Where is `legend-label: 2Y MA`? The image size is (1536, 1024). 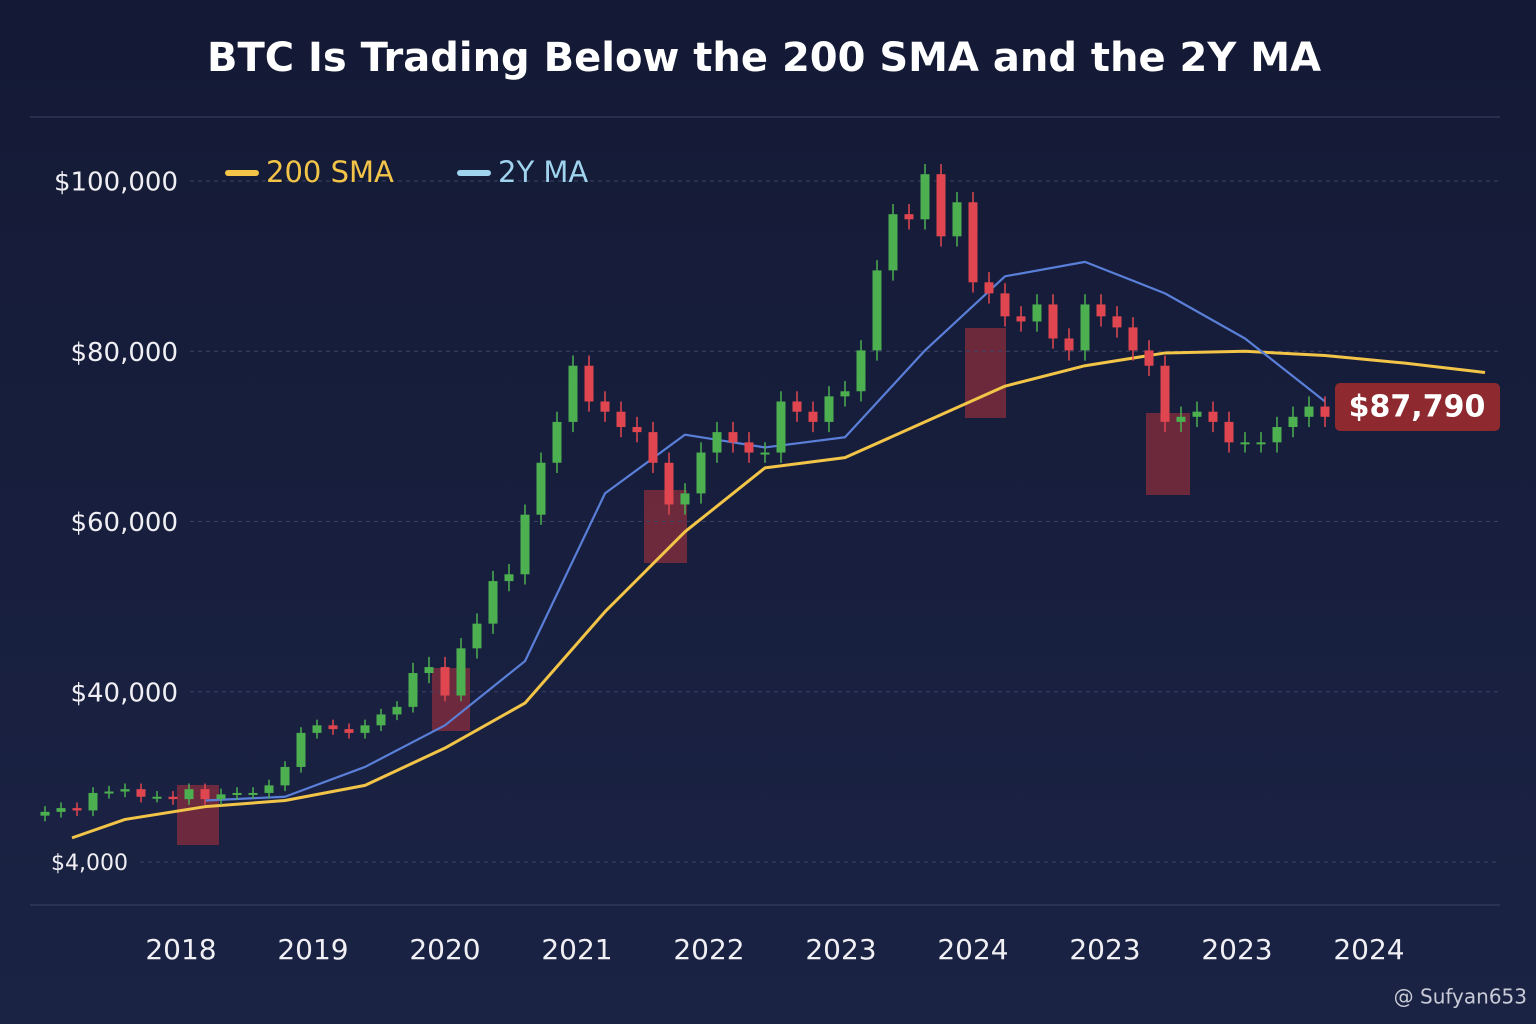
legend-label: 2Y MA is located at coordinates (543, 172).